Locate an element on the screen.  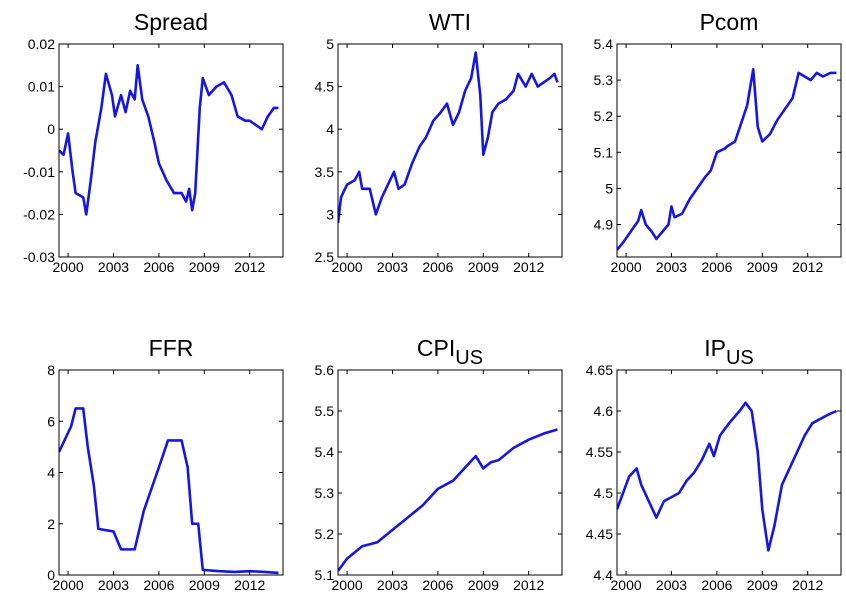
y-tick-label: 4.4 is located at coordinates (604, 575).